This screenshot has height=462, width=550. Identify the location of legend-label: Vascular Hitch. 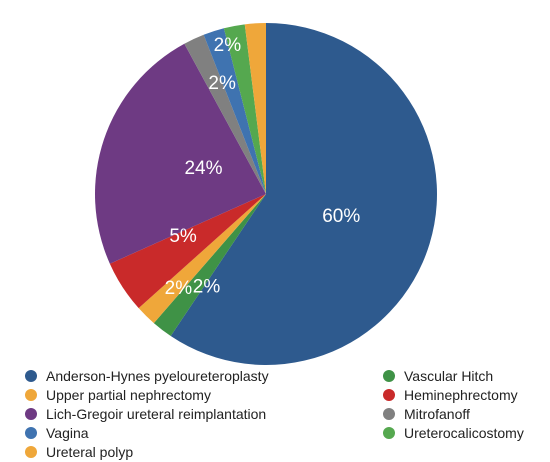
(449, 375).